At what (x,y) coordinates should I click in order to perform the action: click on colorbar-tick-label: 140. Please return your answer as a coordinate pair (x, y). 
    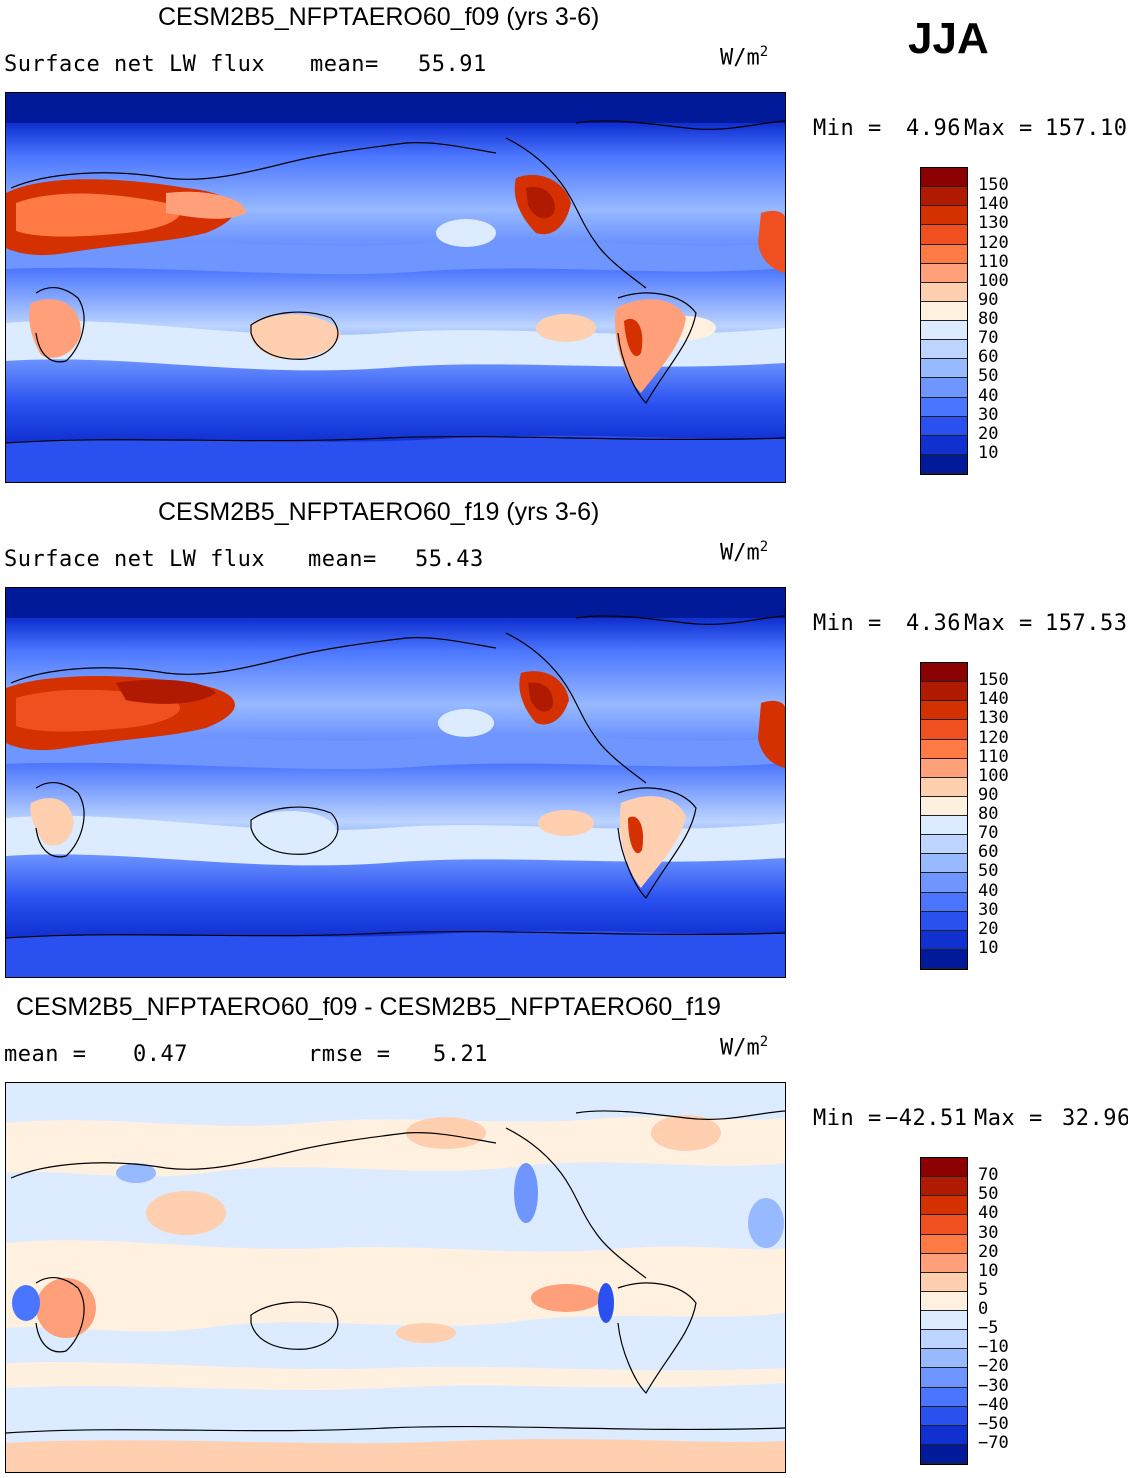
    Looking at the image, I should click on (993, 699).